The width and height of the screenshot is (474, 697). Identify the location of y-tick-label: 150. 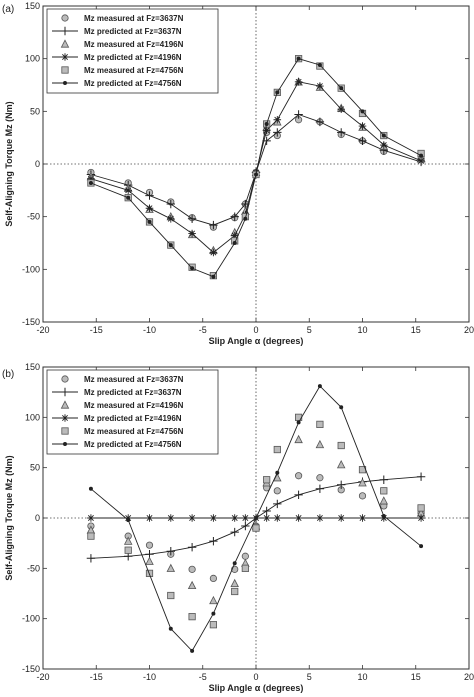
(32, 367).